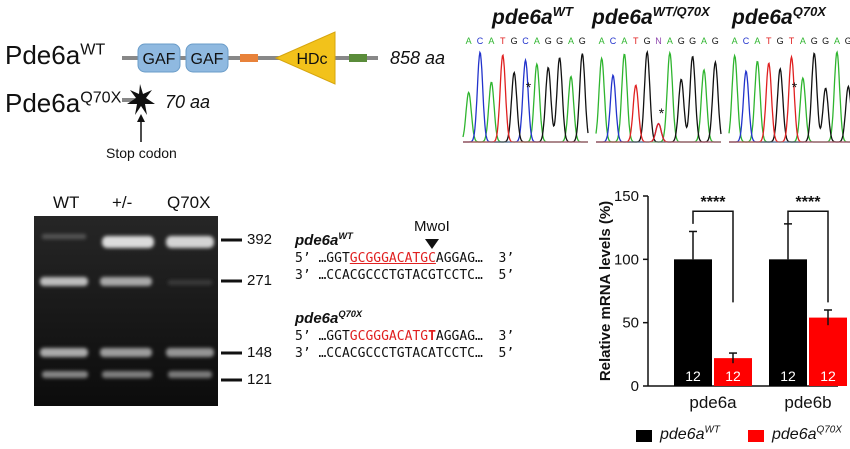  What do you see at coordinates (260, 352) in the screenshot?
I see `marker-label-148: 148` at bounding box center [260, 352].